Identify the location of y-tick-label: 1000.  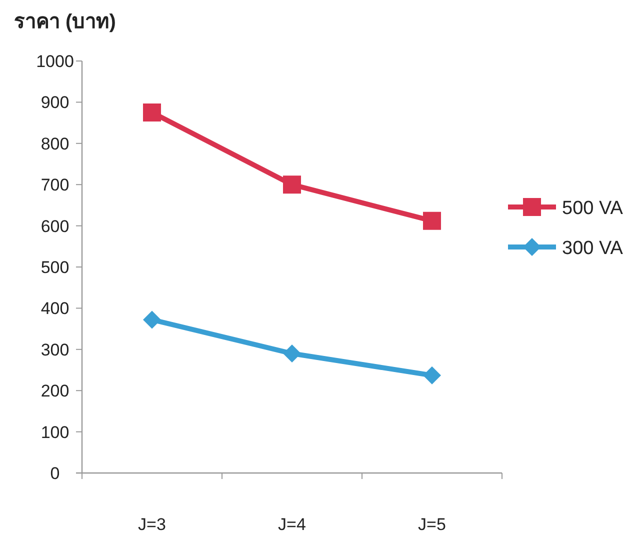
(55, 61).